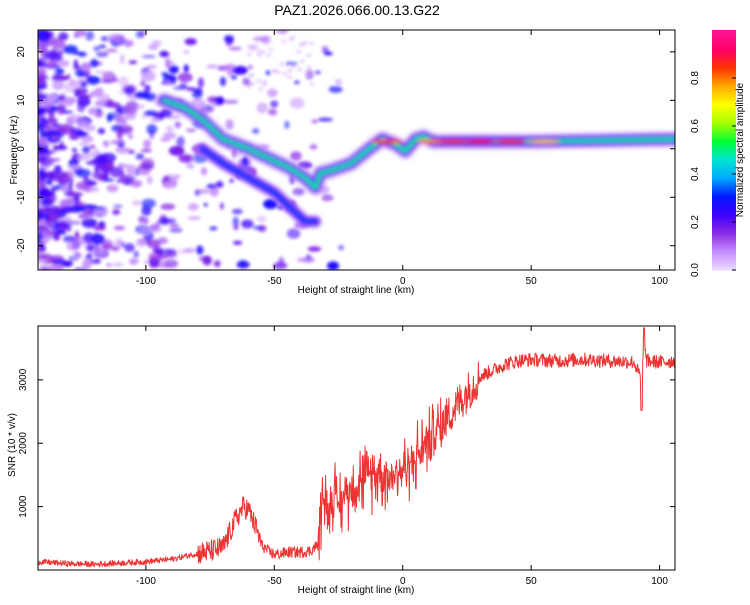 The height and width of the screenshot is (605, 750). I want to click on spectrogram-ytick-label: 10, so click(21, 100).